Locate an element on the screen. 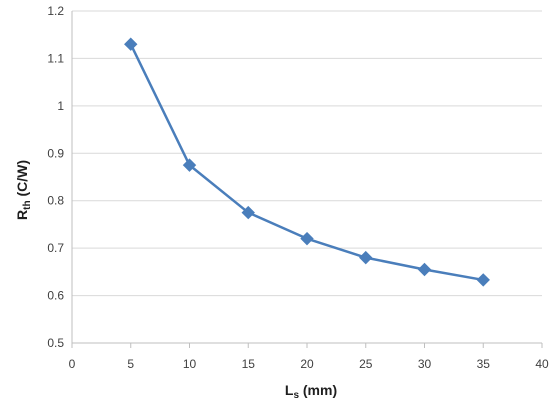  x-axis-title: Ls (mm) is located at coordinates (311, 391).